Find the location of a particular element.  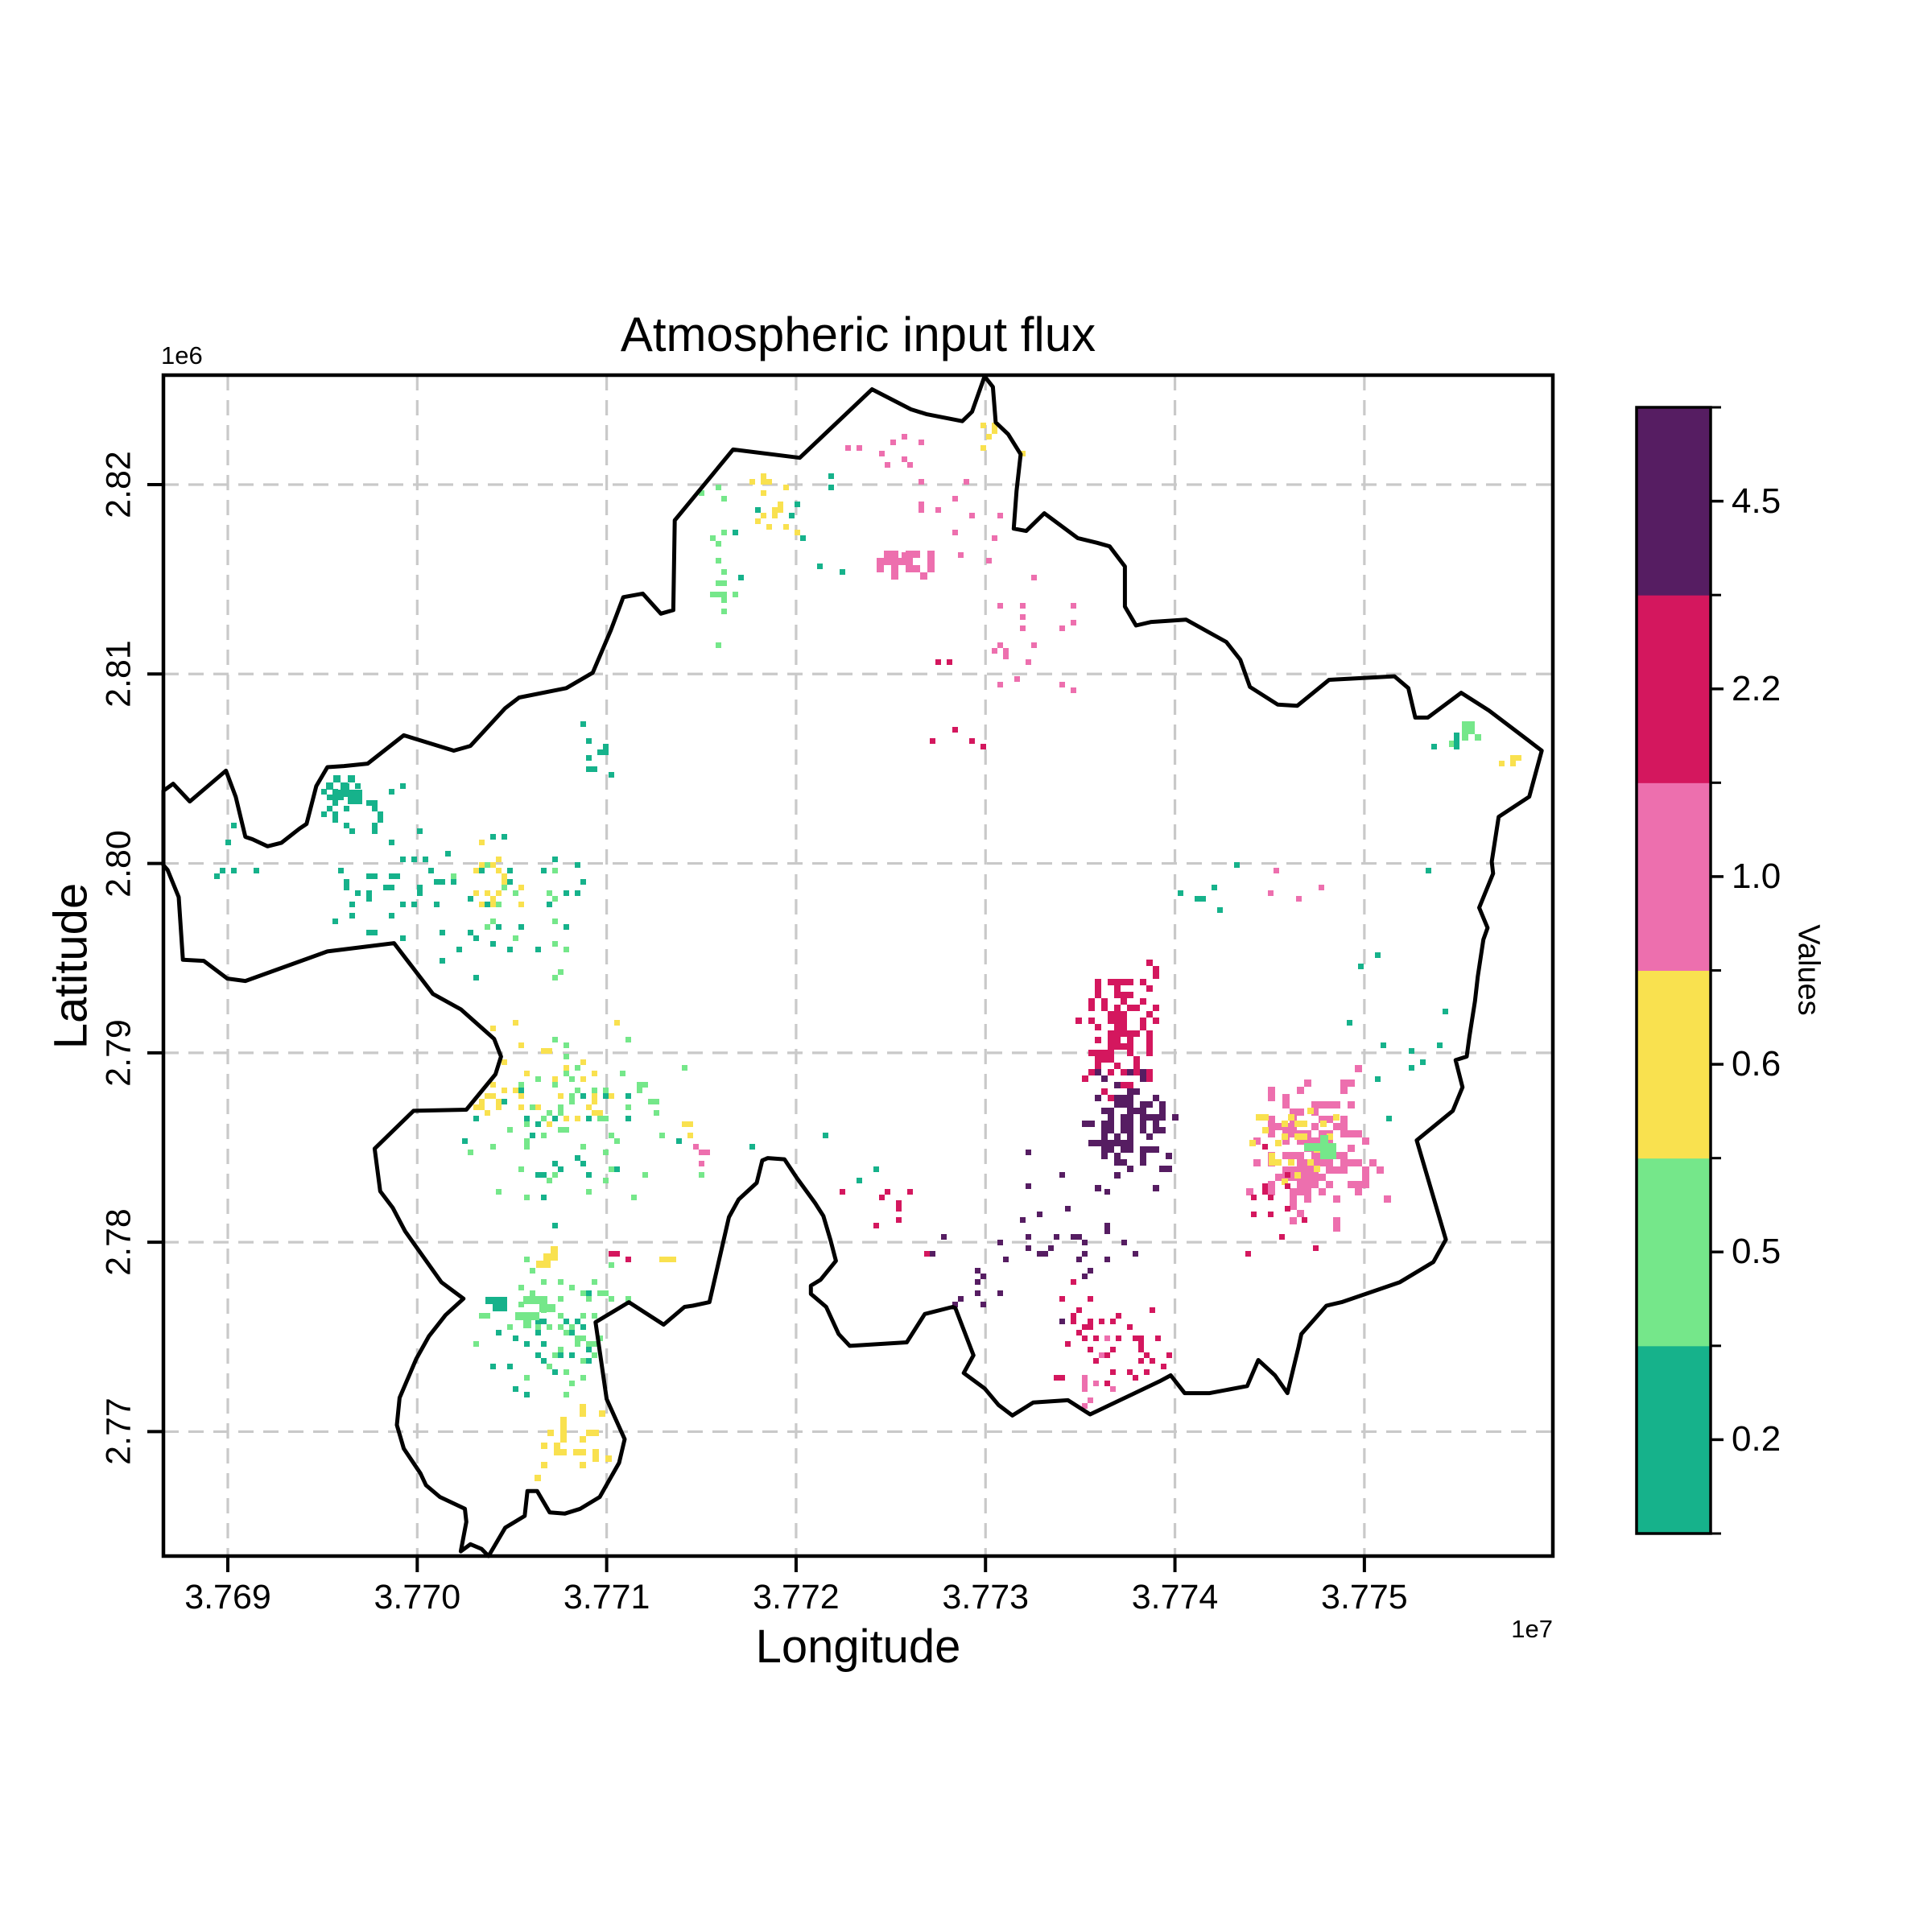

x-tick-label: 3.769 is located at coordinates (227, 1597).